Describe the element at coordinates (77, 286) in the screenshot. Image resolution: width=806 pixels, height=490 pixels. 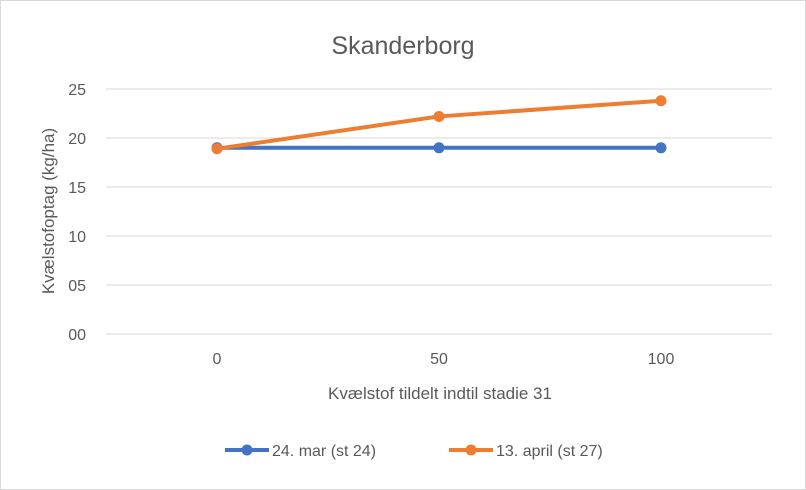
I see `y-tick-label: 05` at that location.